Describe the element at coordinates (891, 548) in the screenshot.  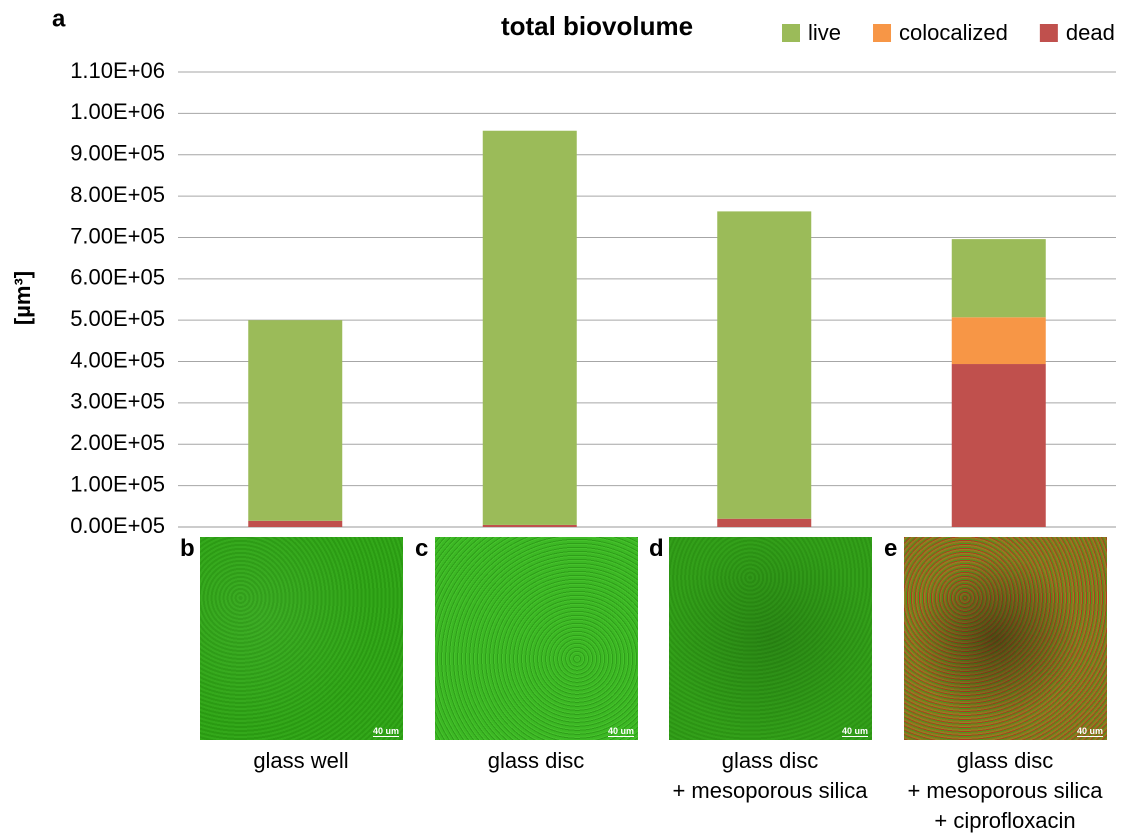
I see `panel-label: e` at that location.